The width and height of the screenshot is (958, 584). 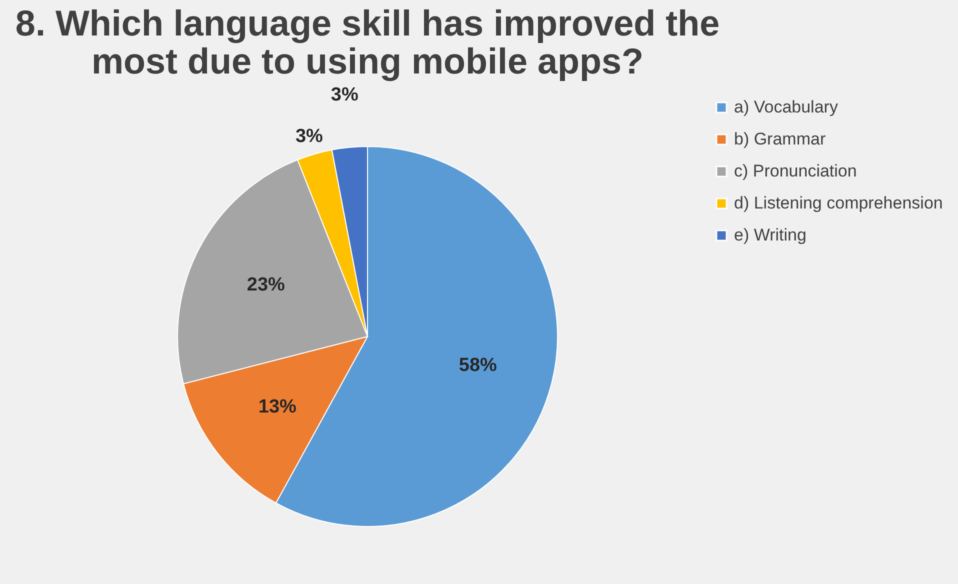 What do you see at coordinates (838, 203) in the screenshot?
I see `legend-label: d) Listening comprehension` at bounding box center [838, 203].